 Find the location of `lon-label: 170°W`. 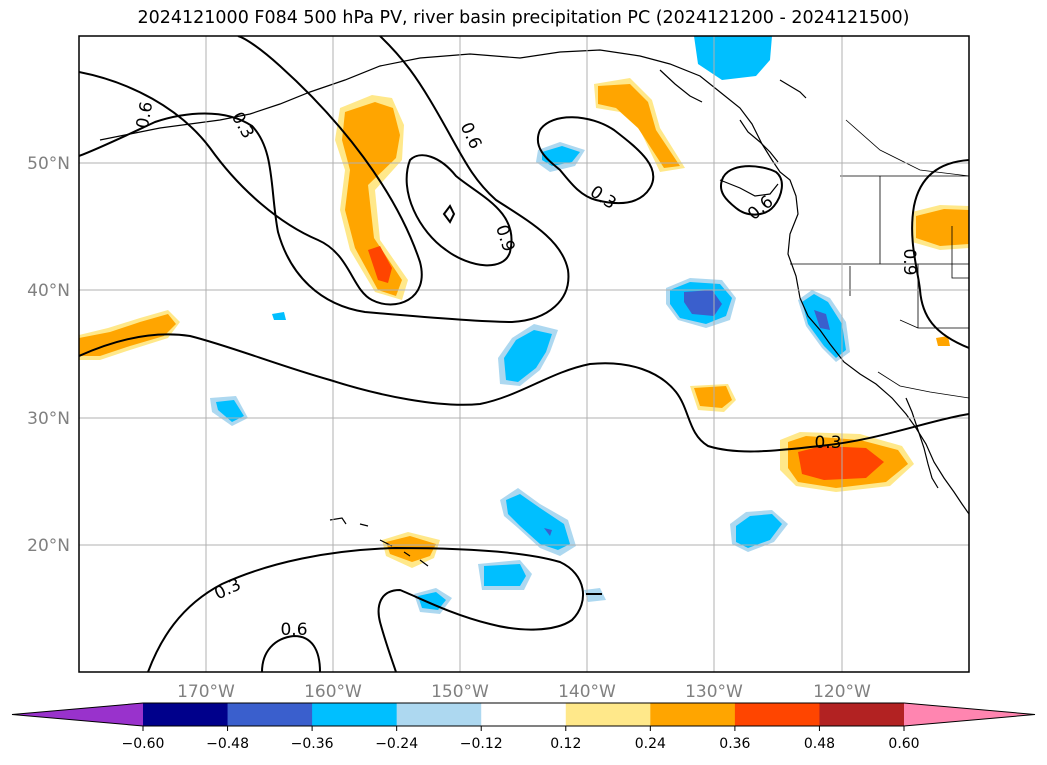

lon-label: 170°W is located at coordinates (206, 692).